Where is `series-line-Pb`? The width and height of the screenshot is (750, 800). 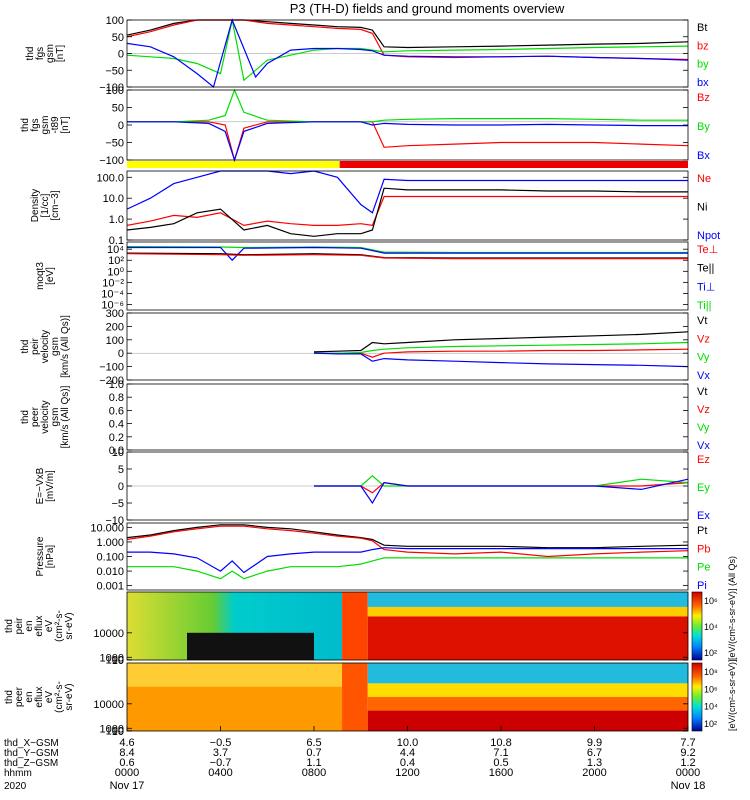 series-line-Pb is located at coordinates (407, 541).